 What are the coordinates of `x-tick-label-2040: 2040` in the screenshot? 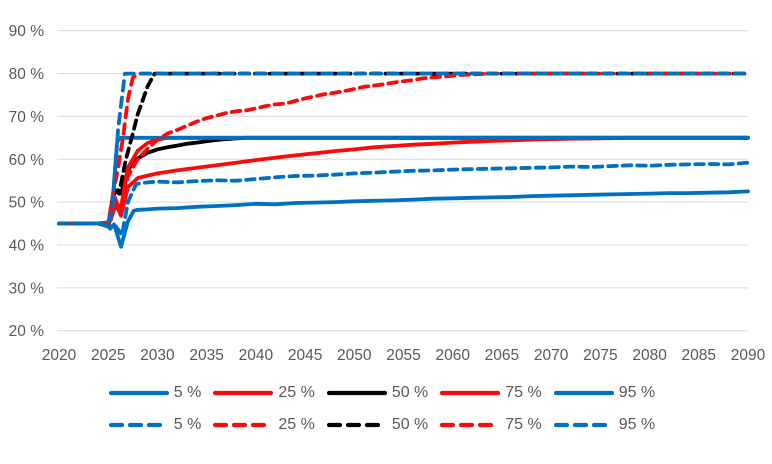 It's located at (256, 355).